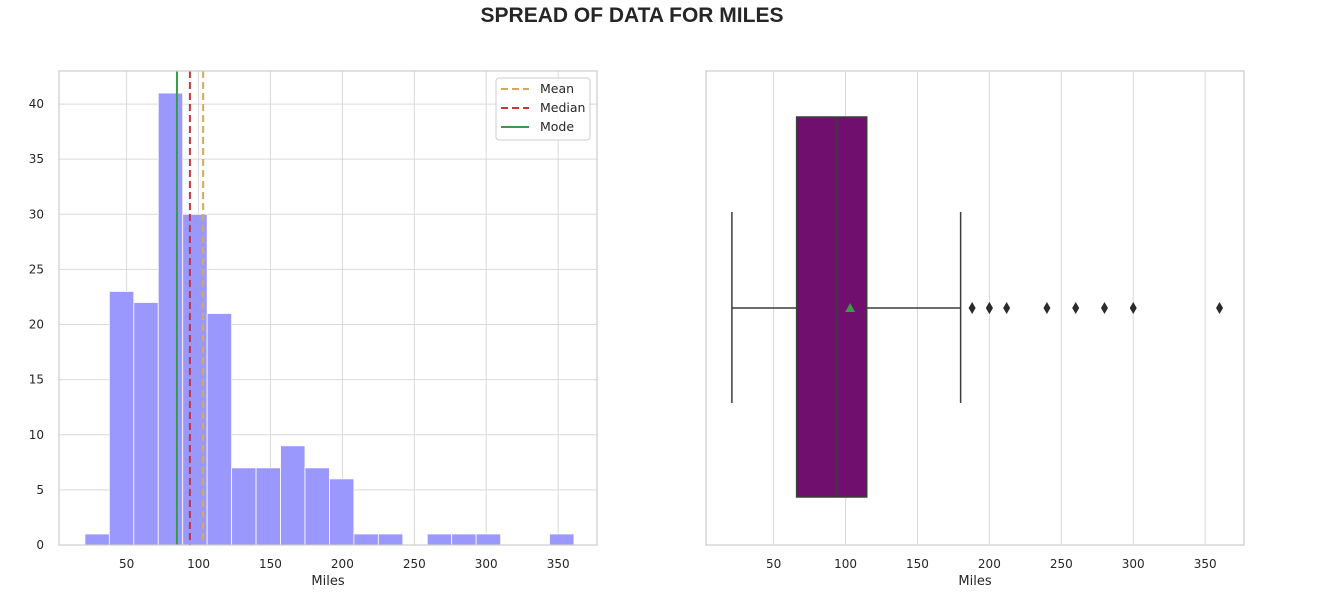 The width and height of the screenshot is (1338, 611). What do you see at coordinates (557, 126) in the screenshot?
I see `legend-label-mode: Mode` at bounding box center [557, 126].